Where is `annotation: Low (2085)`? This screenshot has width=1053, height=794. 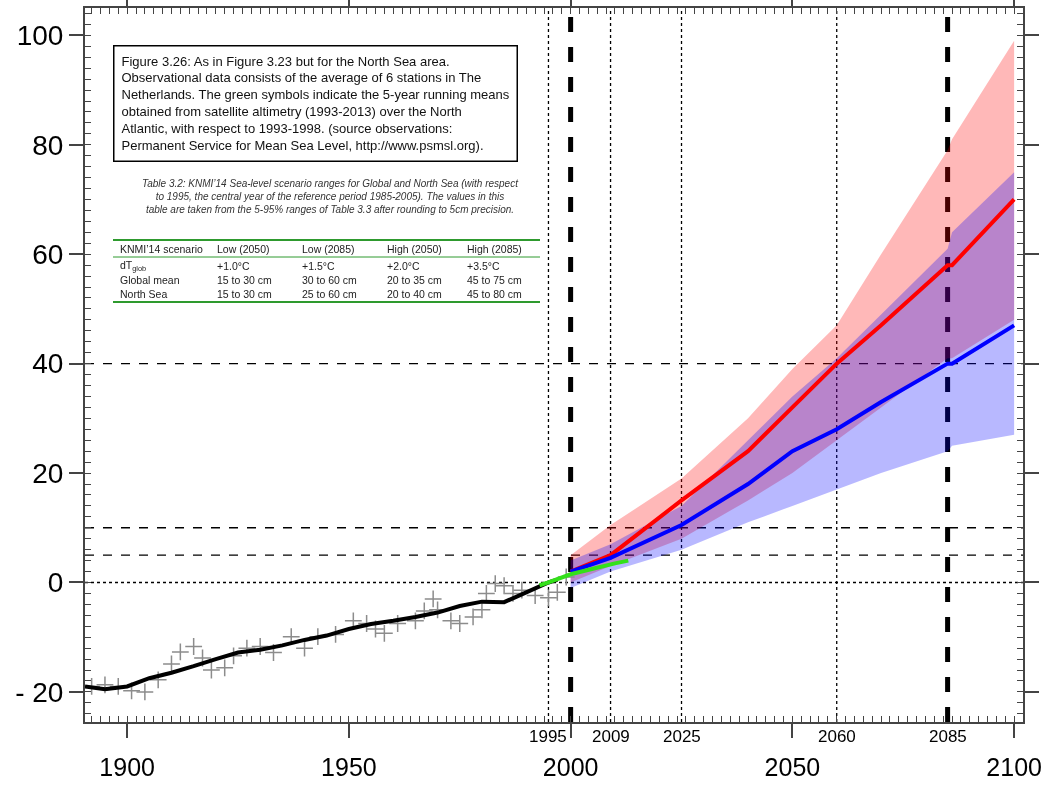 annotation: Low (2085) is located at coordinates (328, 249).